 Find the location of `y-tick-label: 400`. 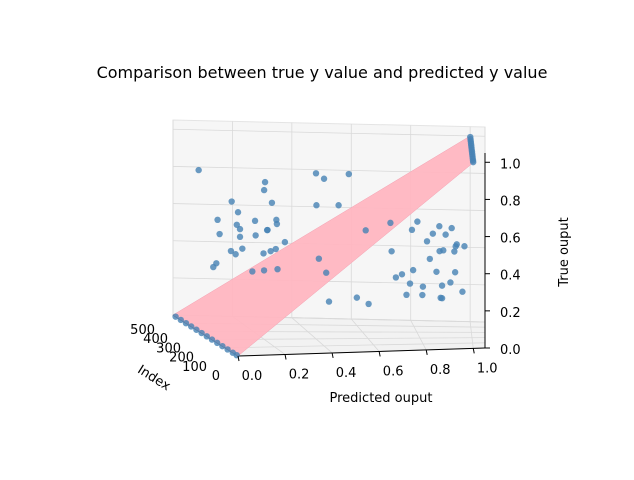

y-tick-label: 400 is located at coordinates (155, 339).